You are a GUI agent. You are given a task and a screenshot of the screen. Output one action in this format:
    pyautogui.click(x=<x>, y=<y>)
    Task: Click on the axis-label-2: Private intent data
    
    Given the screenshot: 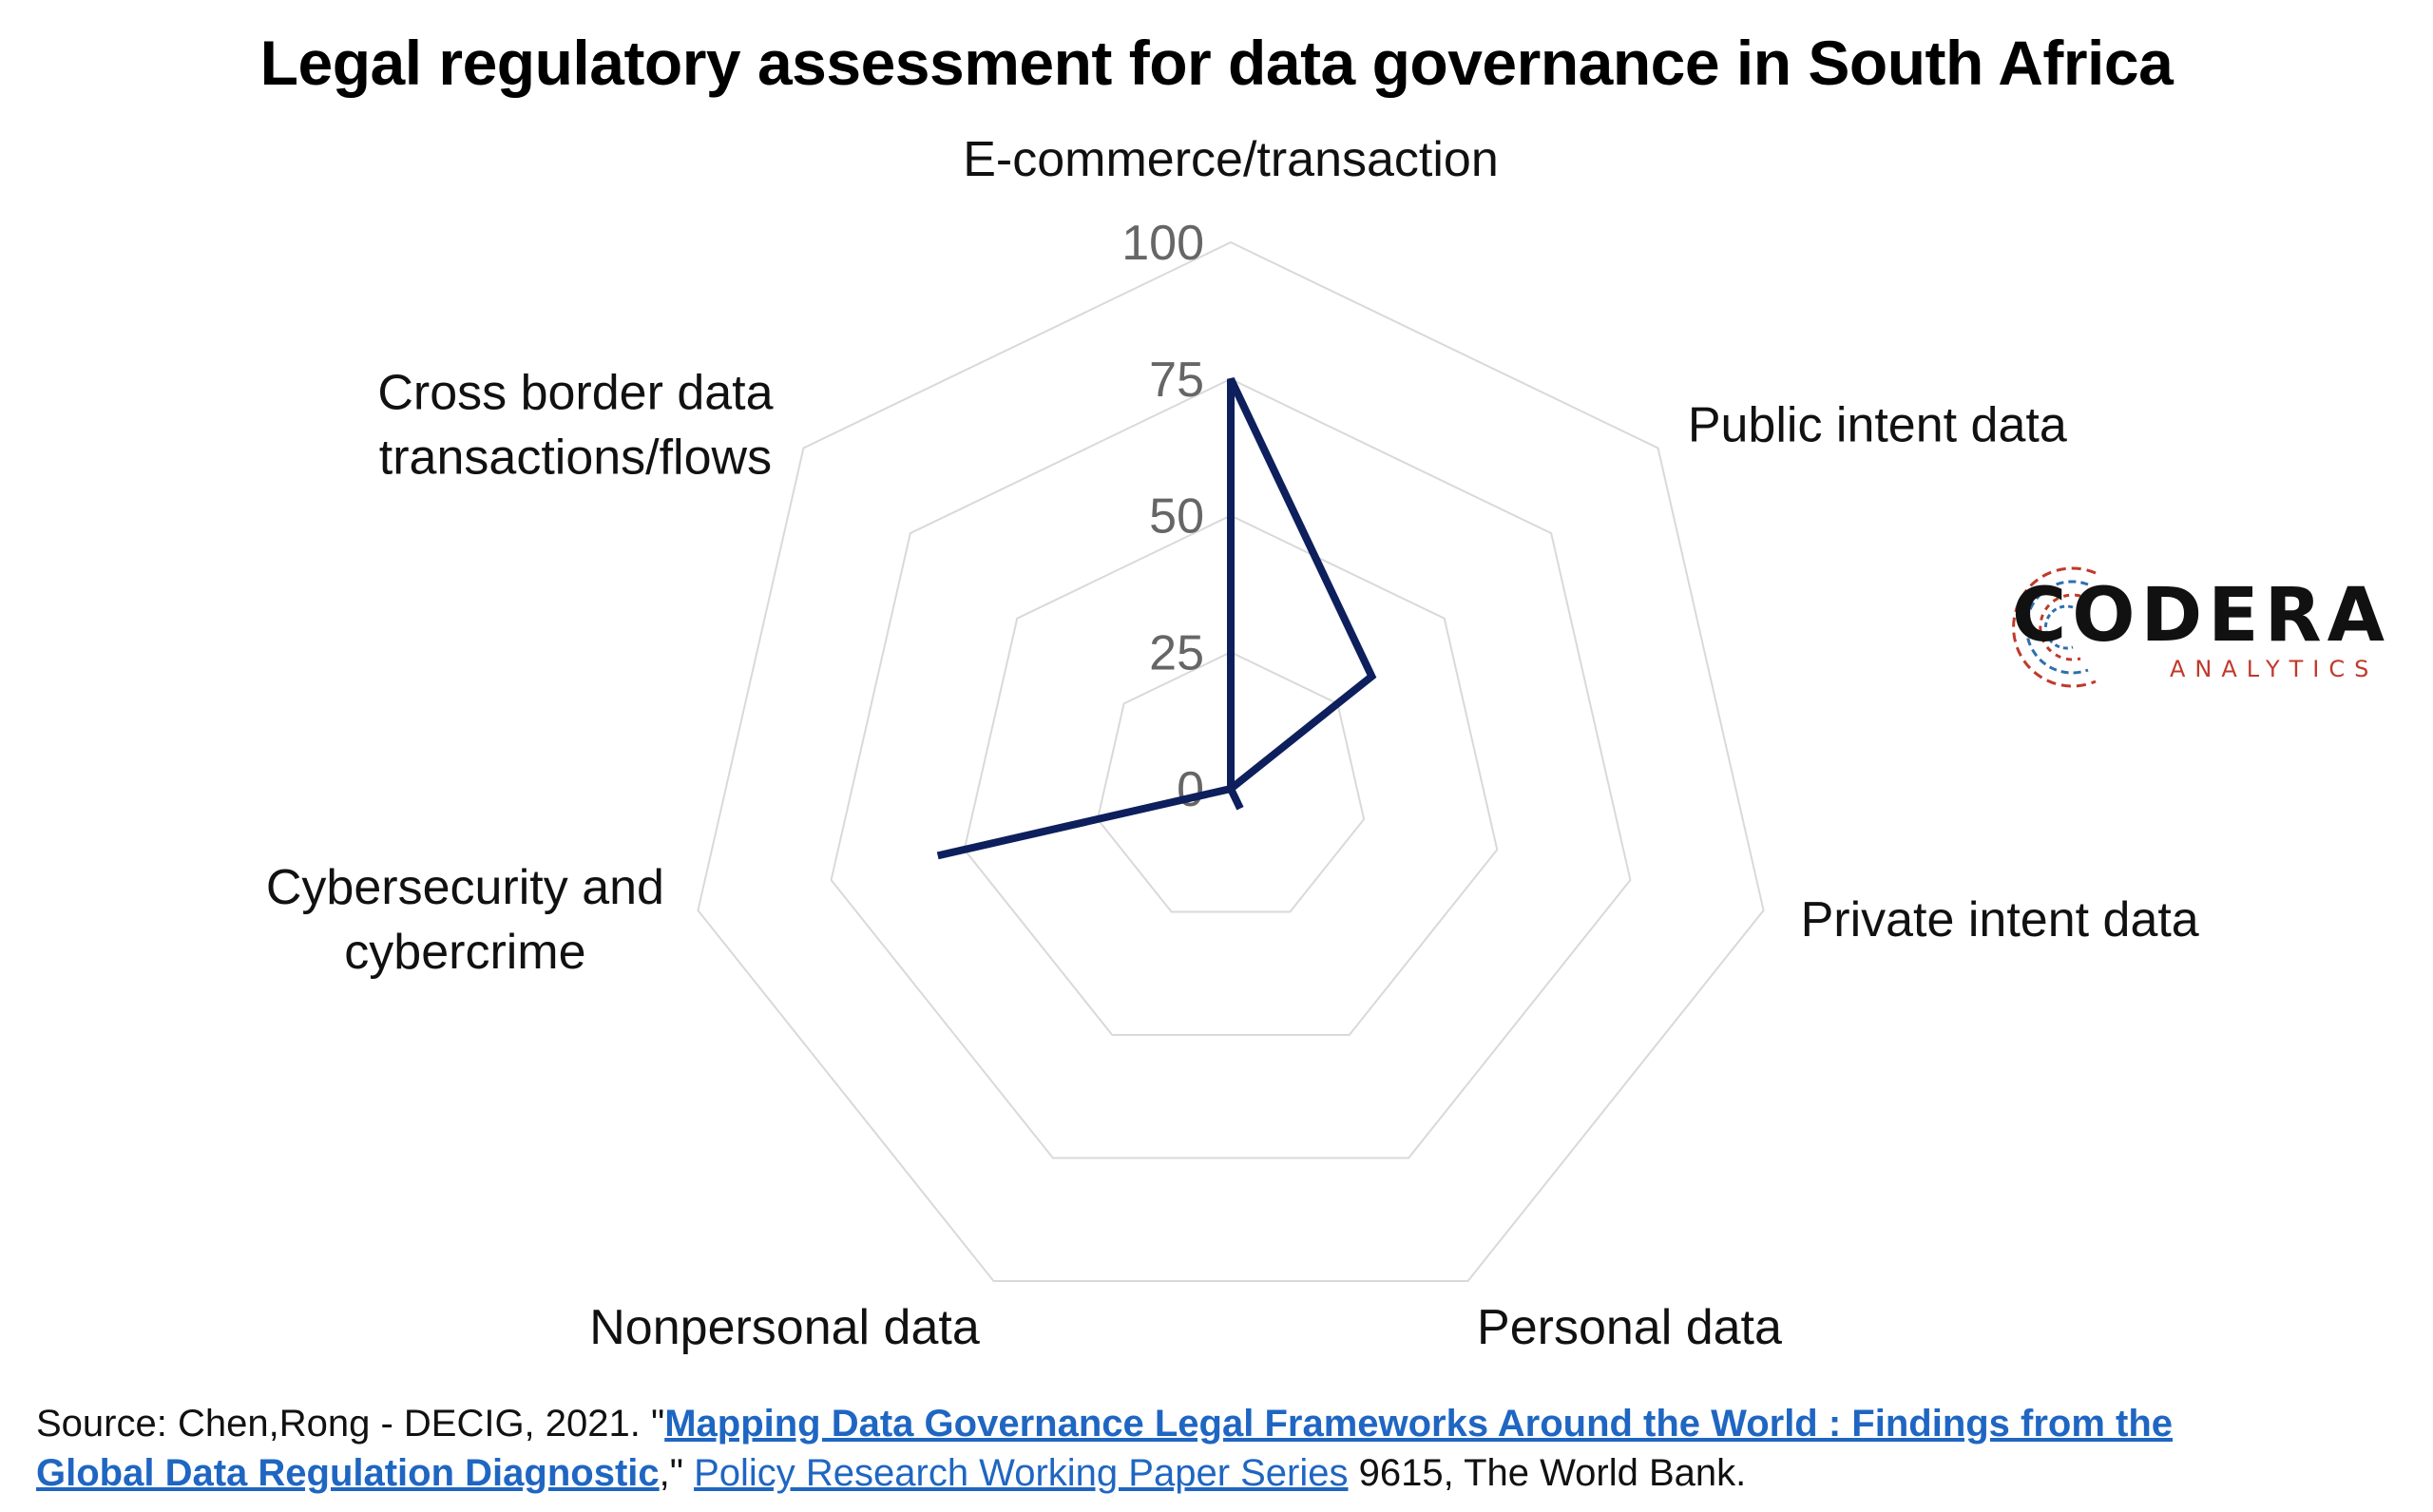 What is the action you would take?
    pyautogui.click(x=2000, y=919)
    